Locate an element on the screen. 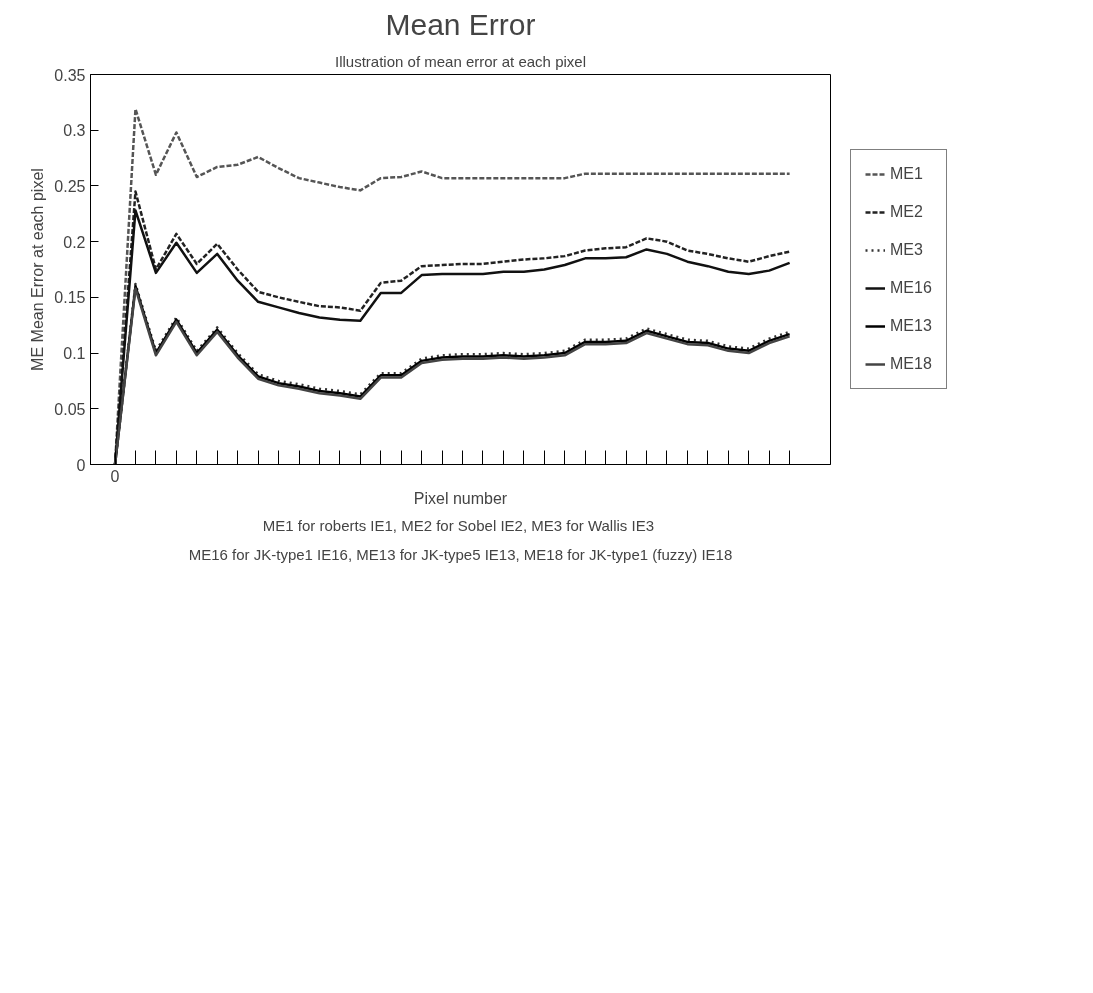 The image size is (1093, 993). chart-subtitle: Illustration of mean error at each pixel is located at coordinates (460, 61).